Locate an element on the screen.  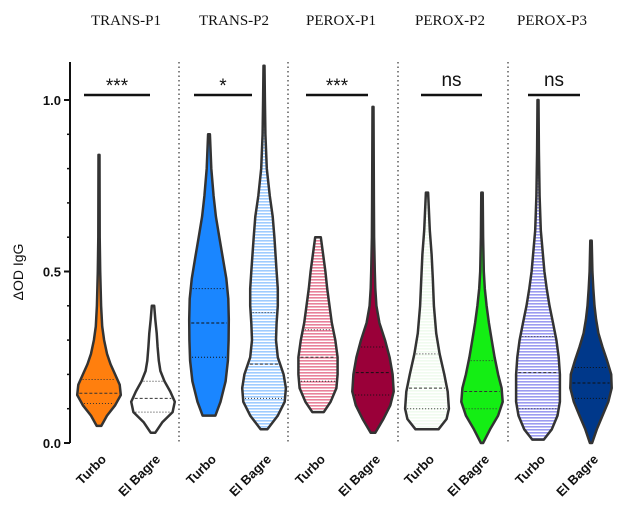
x-label-3-2: El Bagre is located at coordinates (359, 476).